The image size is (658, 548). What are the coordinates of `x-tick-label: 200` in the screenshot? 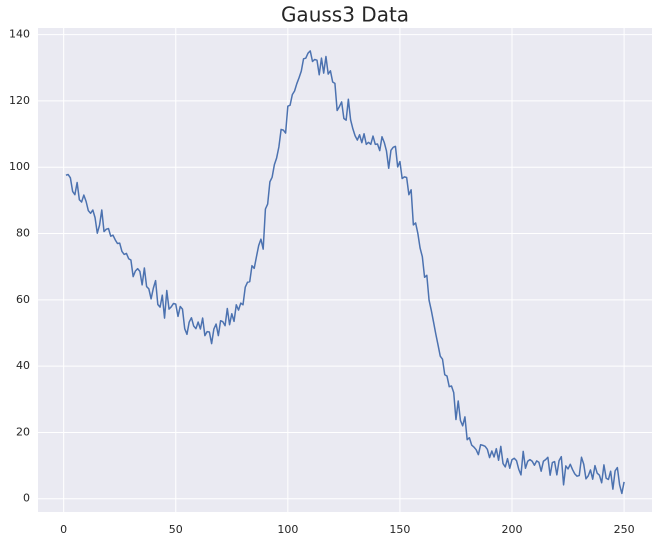 It's located at (512, 529).